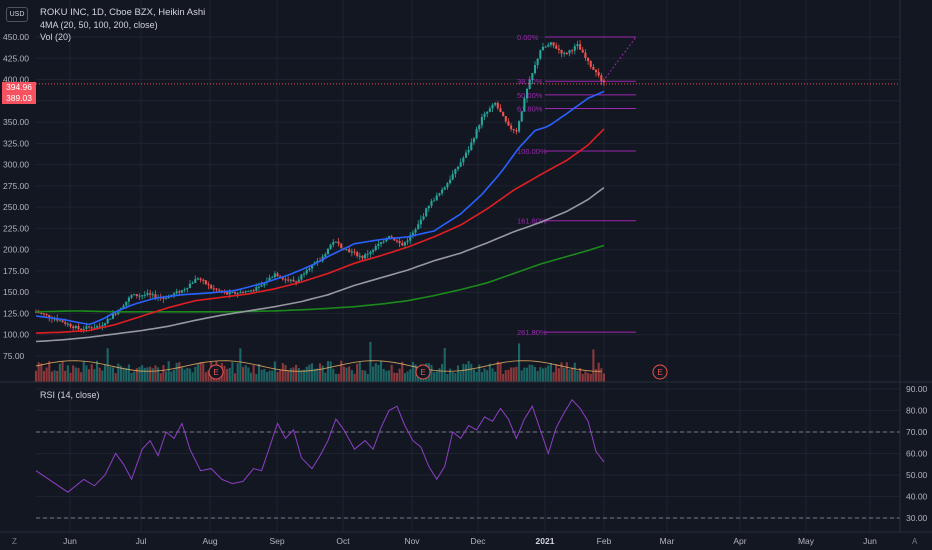  Describe the element at coordinates (16, 80) in the screenshot. I see `price-tick-label: 400.00` at that location.